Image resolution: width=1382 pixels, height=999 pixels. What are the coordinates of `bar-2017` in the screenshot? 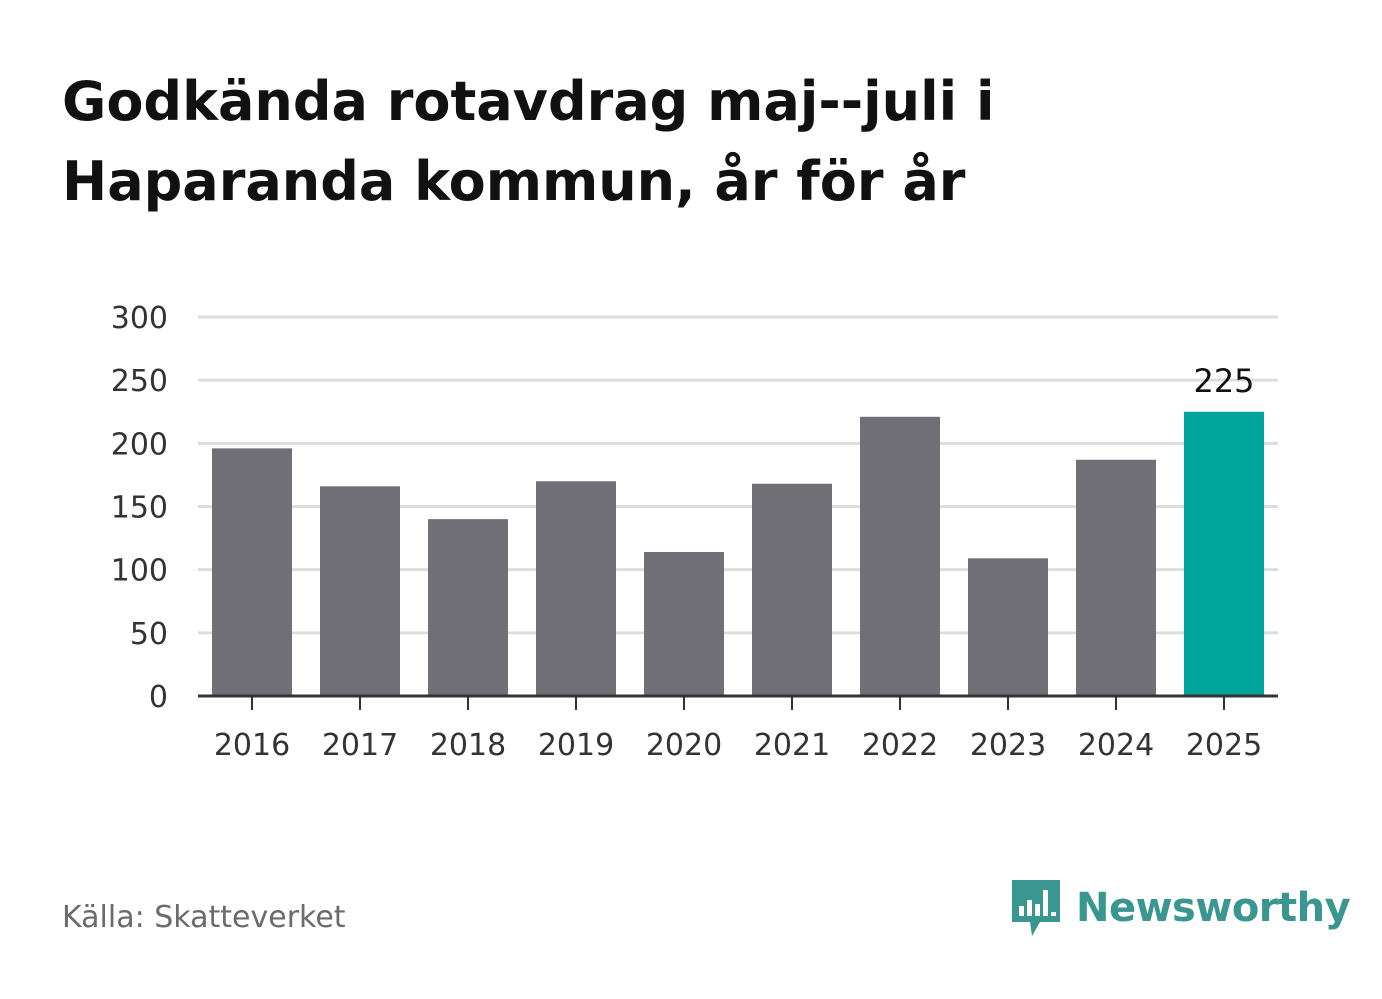 It's located at (360, 591).